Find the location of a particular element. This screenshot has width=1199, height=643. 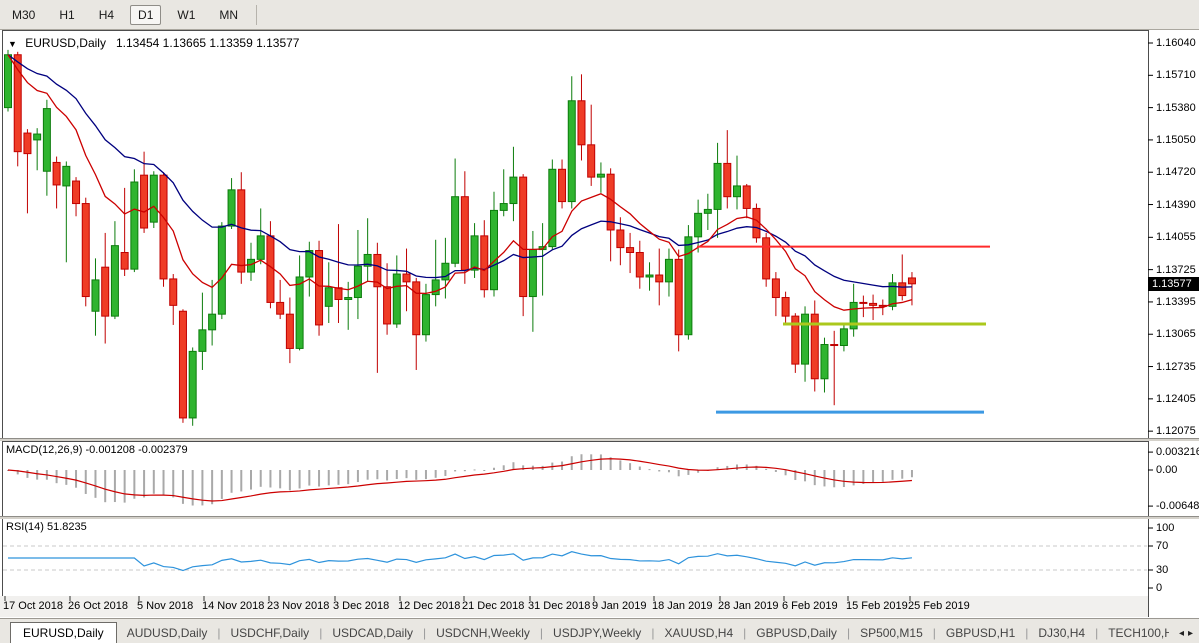

tab-eurusd-daily-active: EURUSD,Daily is located at coordinates (63, 632).